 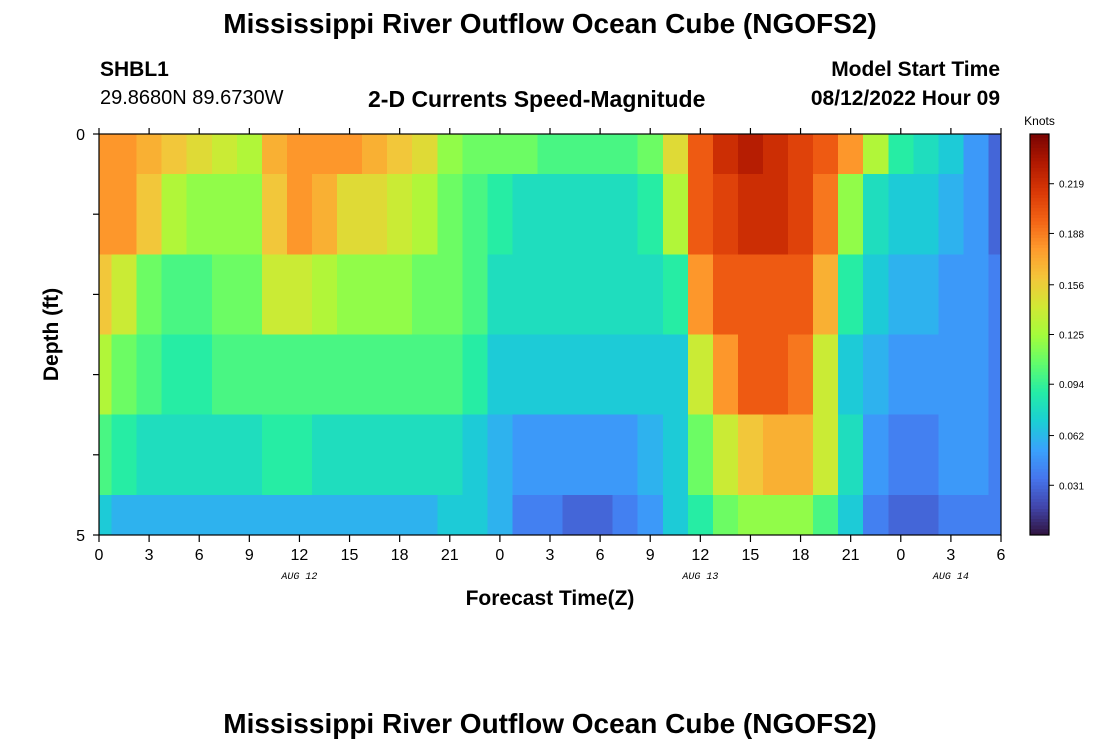 I want to click on x-tick-label: 12, so click(x=300, y=555).